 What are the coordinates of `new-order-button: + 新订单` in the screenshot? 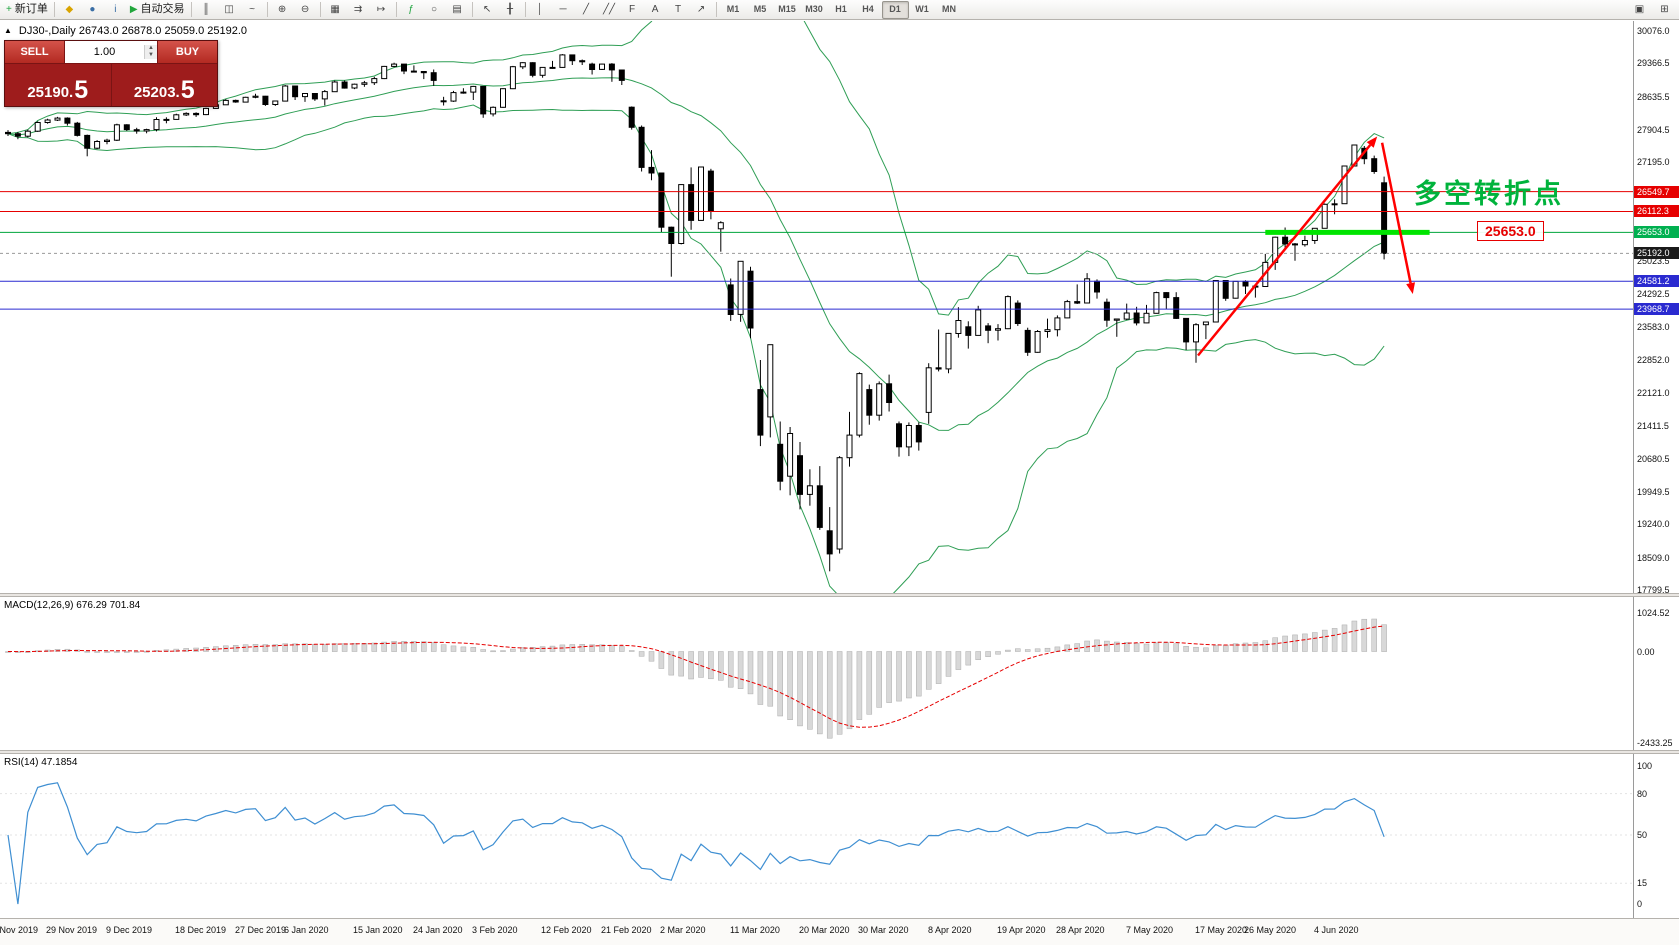 It's located at (27, 10).